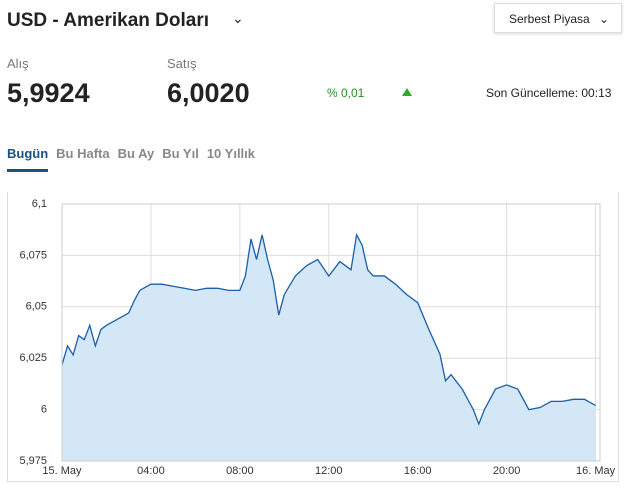 This screenshot has height=500, width=628. I want to click on buy-value: 5,9924, so click(48, 93).